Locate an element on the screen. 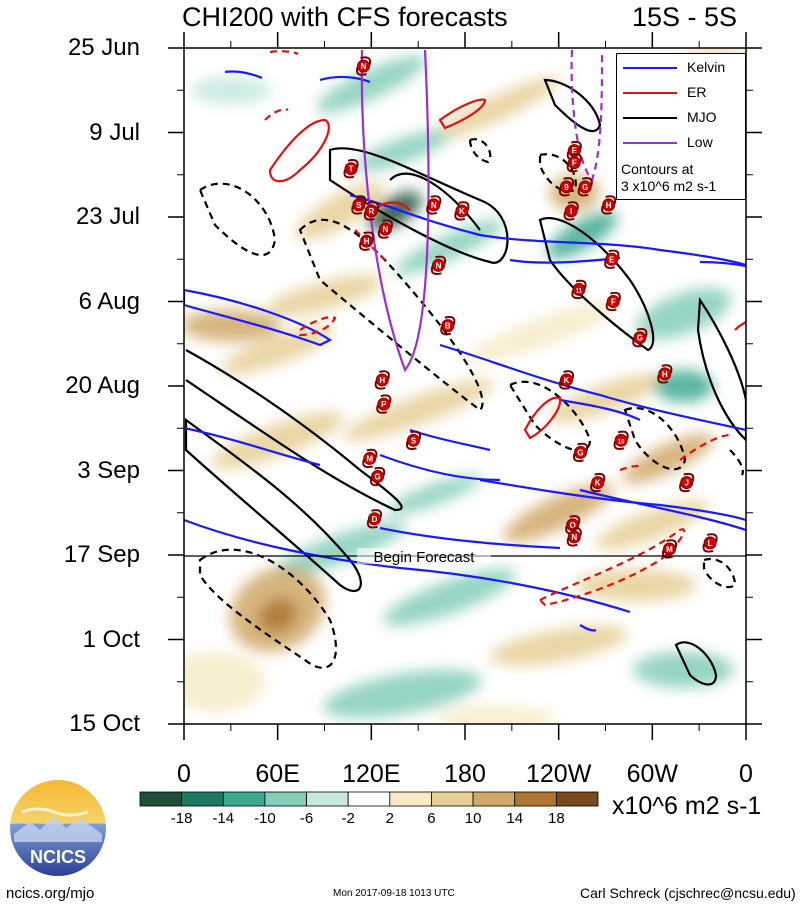  storm-label: G is located at coordinates (377, 477).